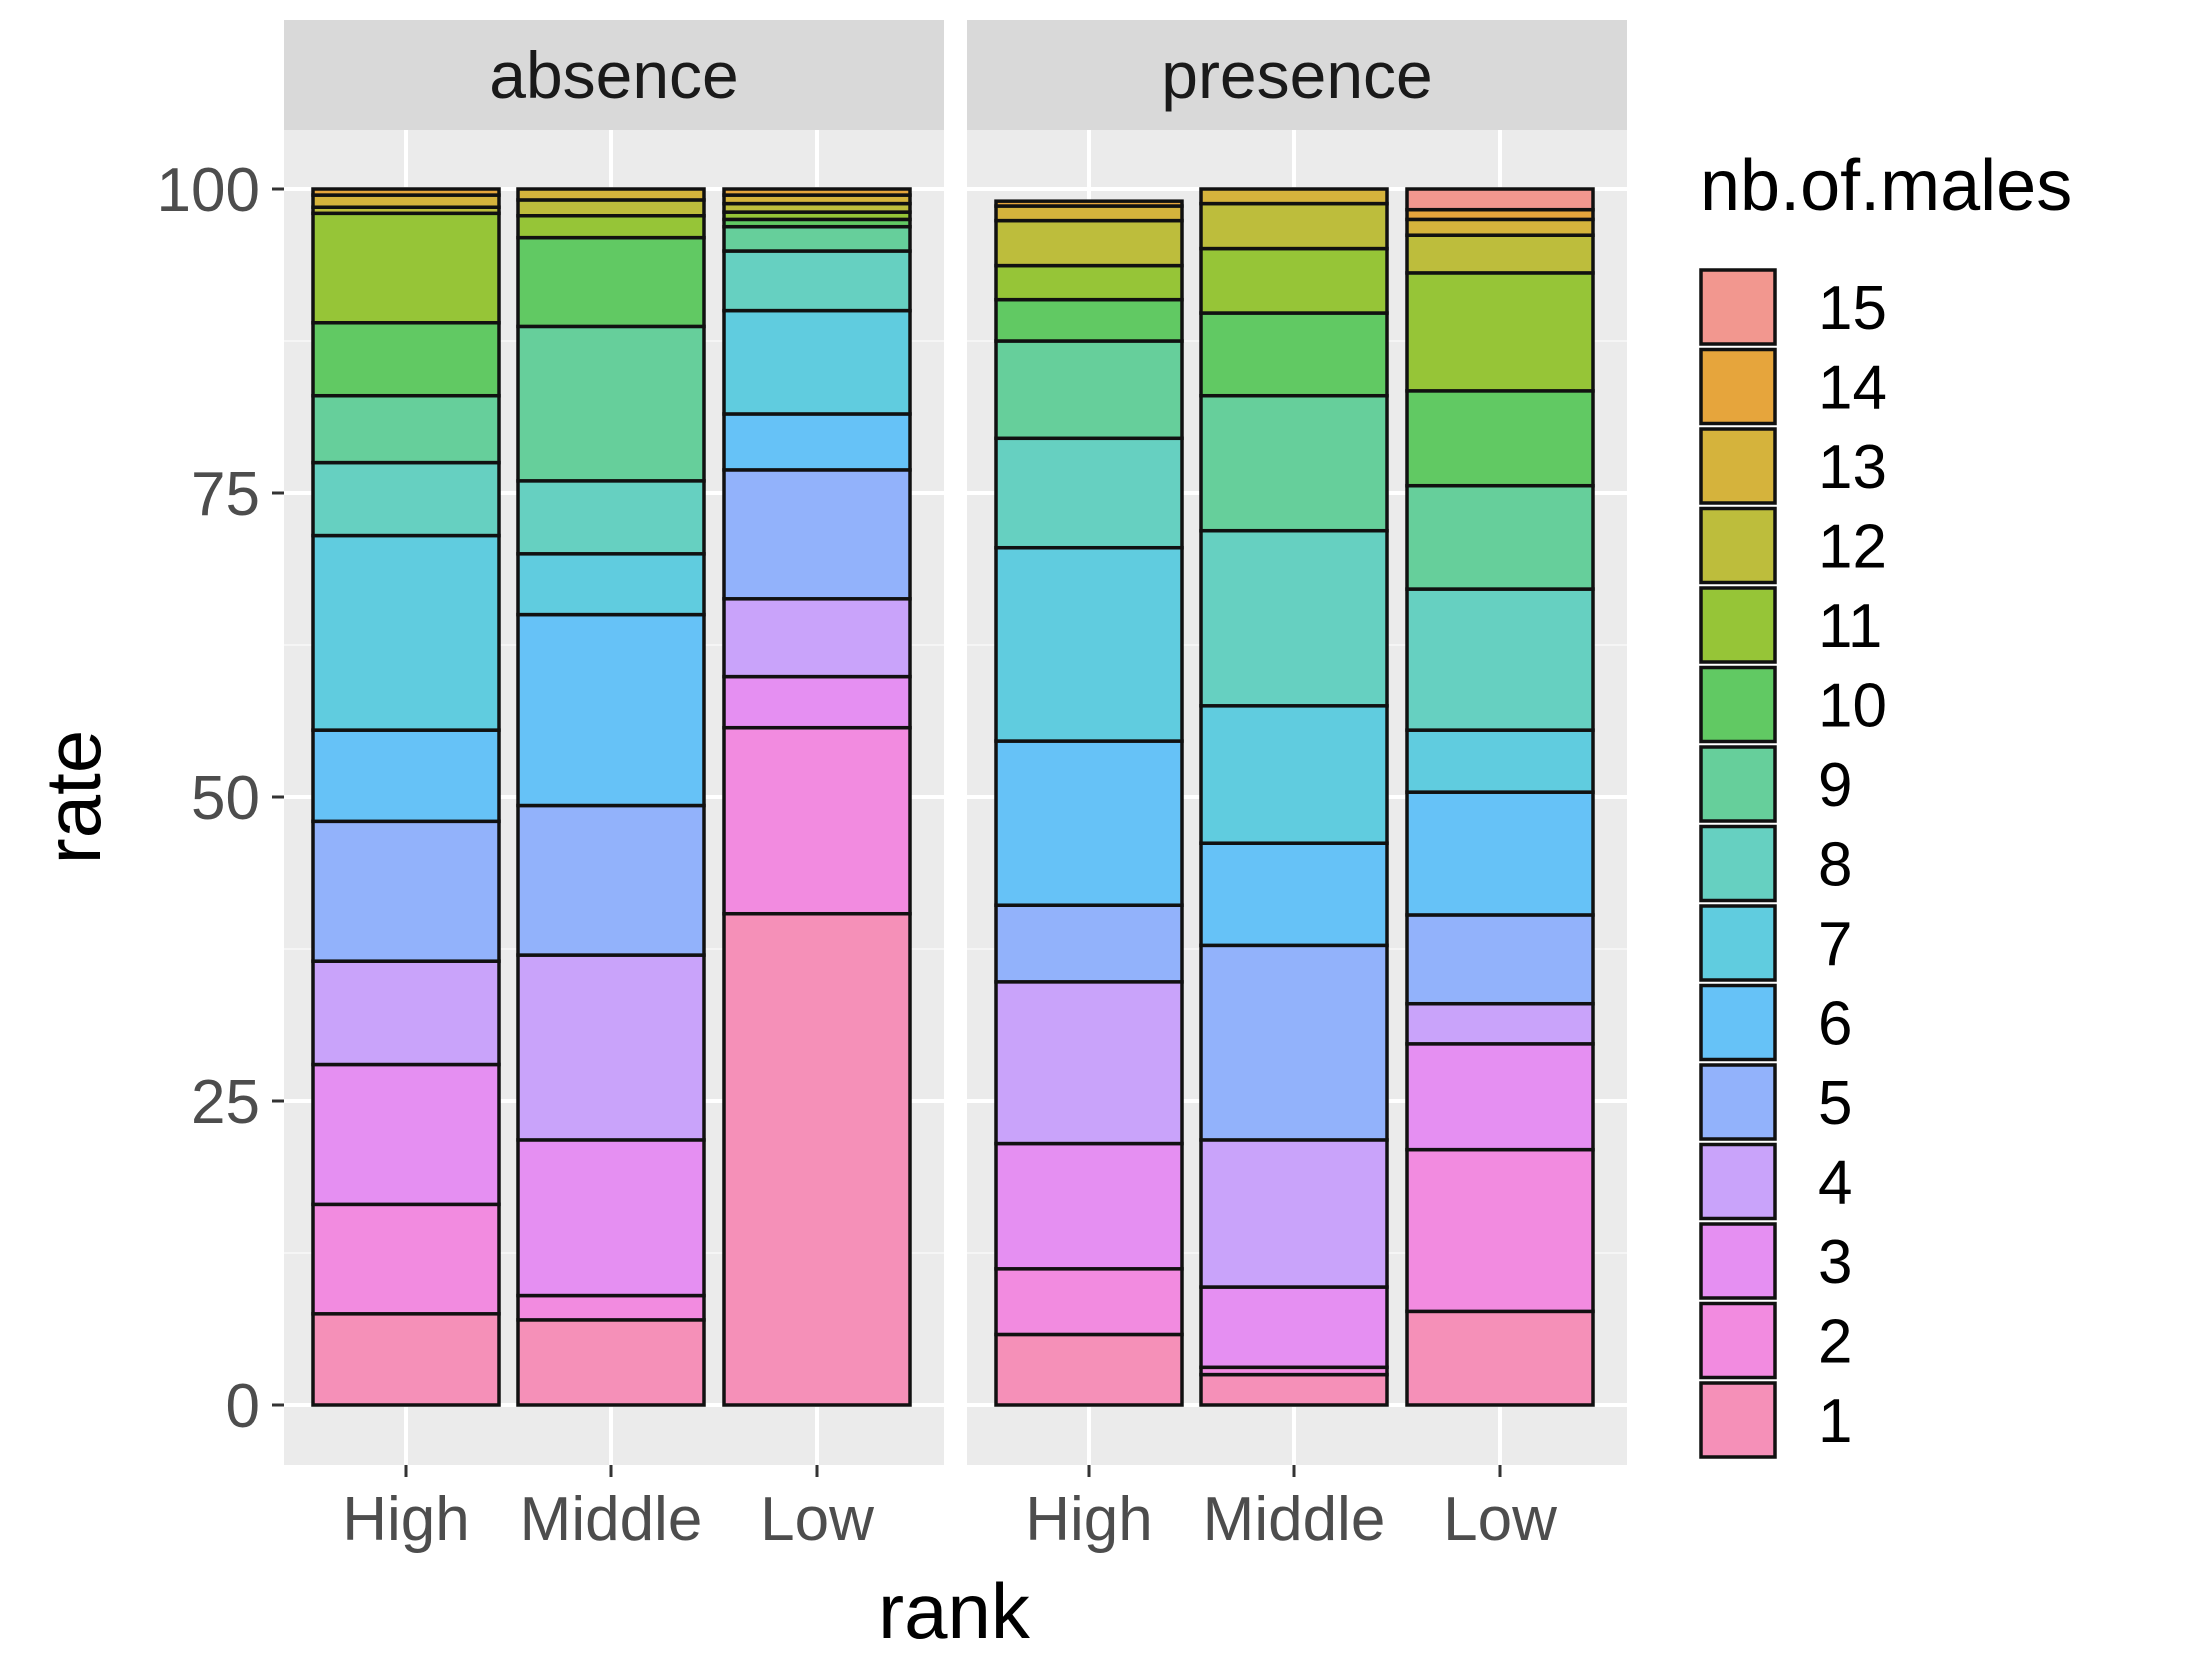 The width and height of the screenshot is (2187, 1676). I want to click on legend-key-label: 7, so click(1835, 944).